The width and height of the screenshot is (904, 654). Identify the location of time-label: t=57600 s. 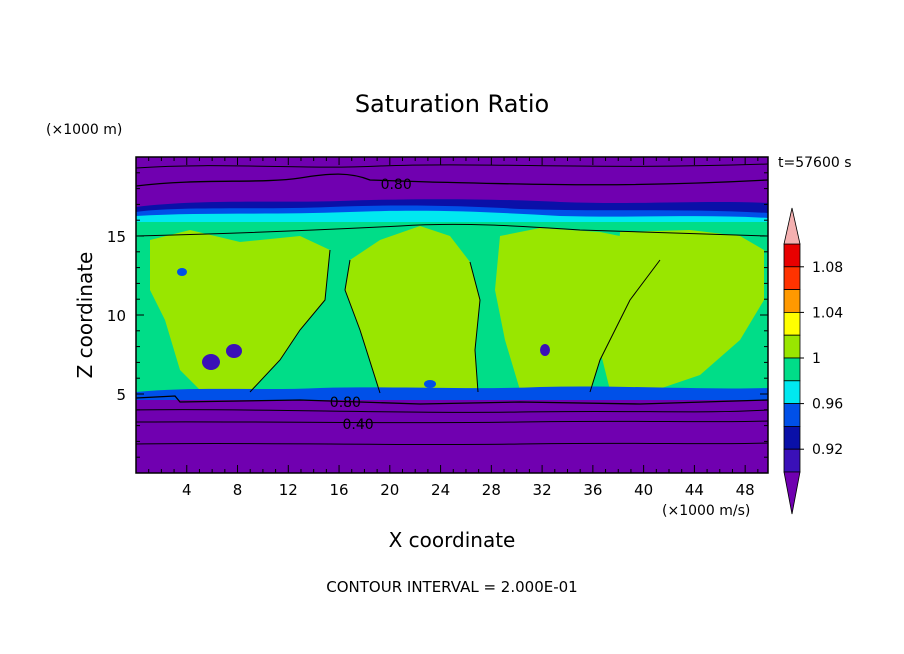
(815, 163).